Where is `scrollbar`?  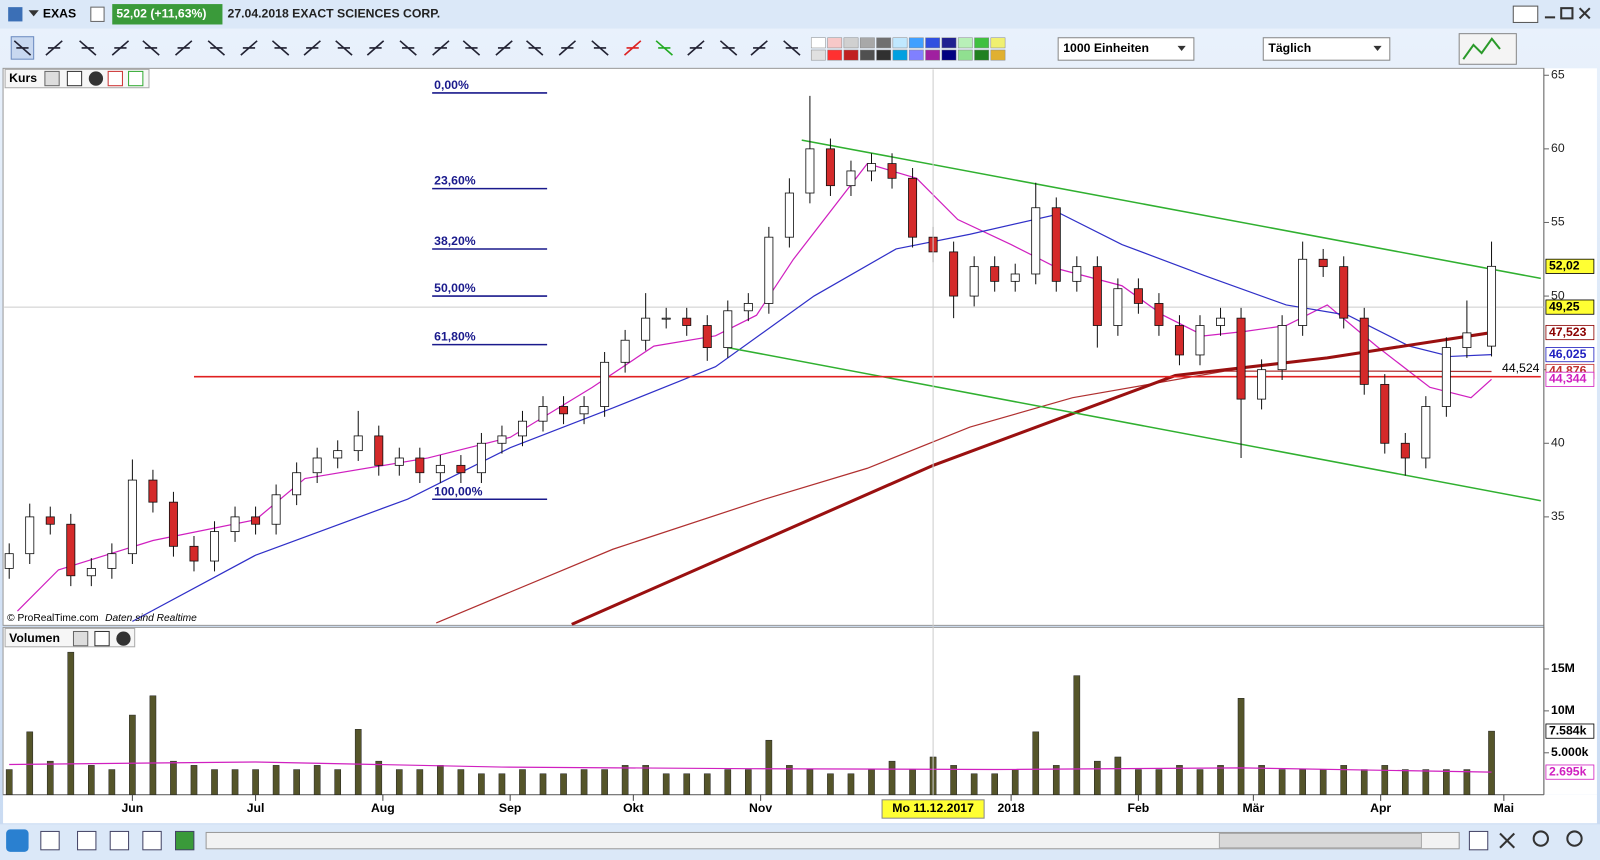
scrollbar is located at coordinates (832, 840).